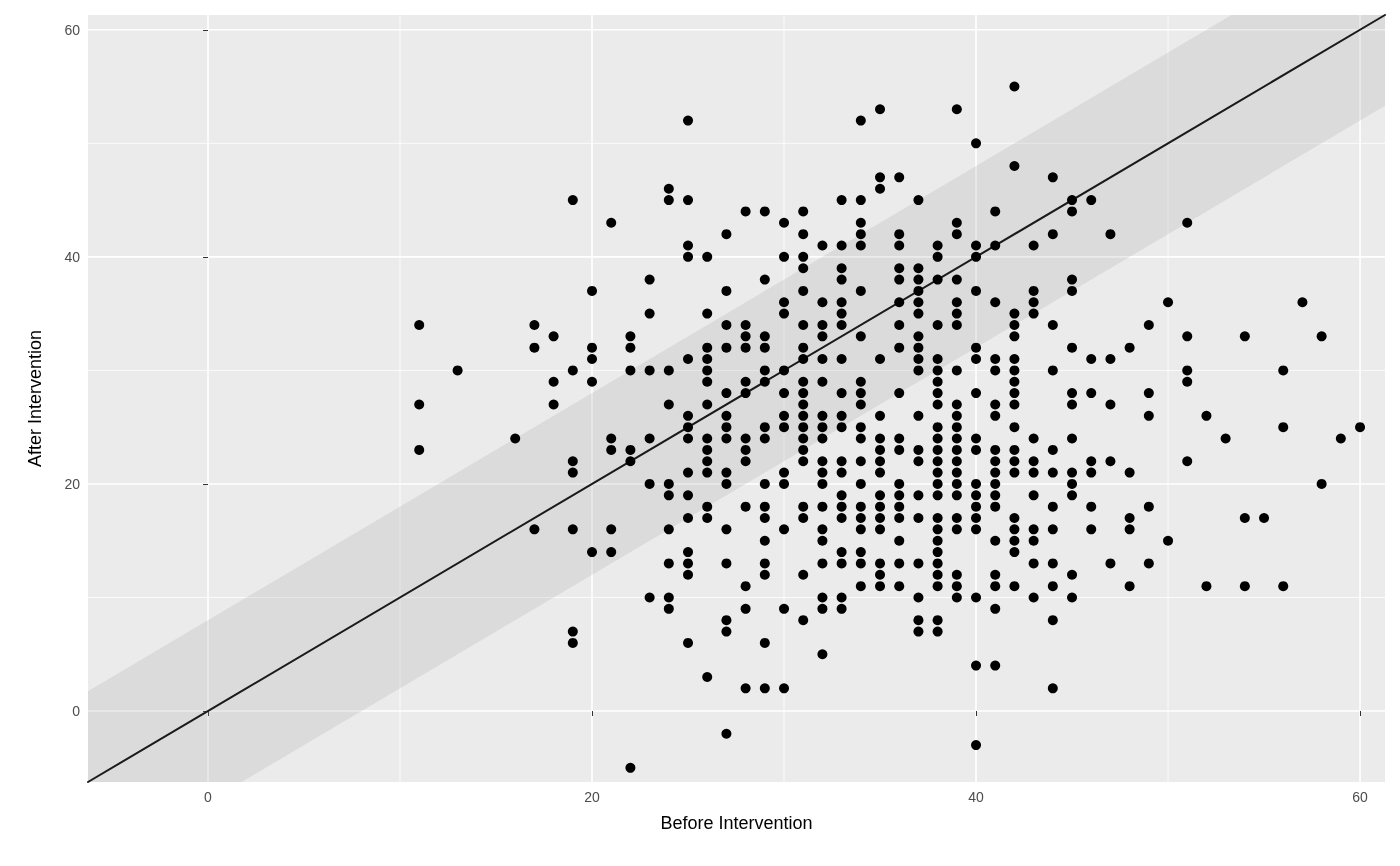 The height and width of the screenshot is (866, 1400). What do you see at coordinates (76, 711) in the screenshot?
I see `y-tick-label: 0` at bounding box center [76, 711].